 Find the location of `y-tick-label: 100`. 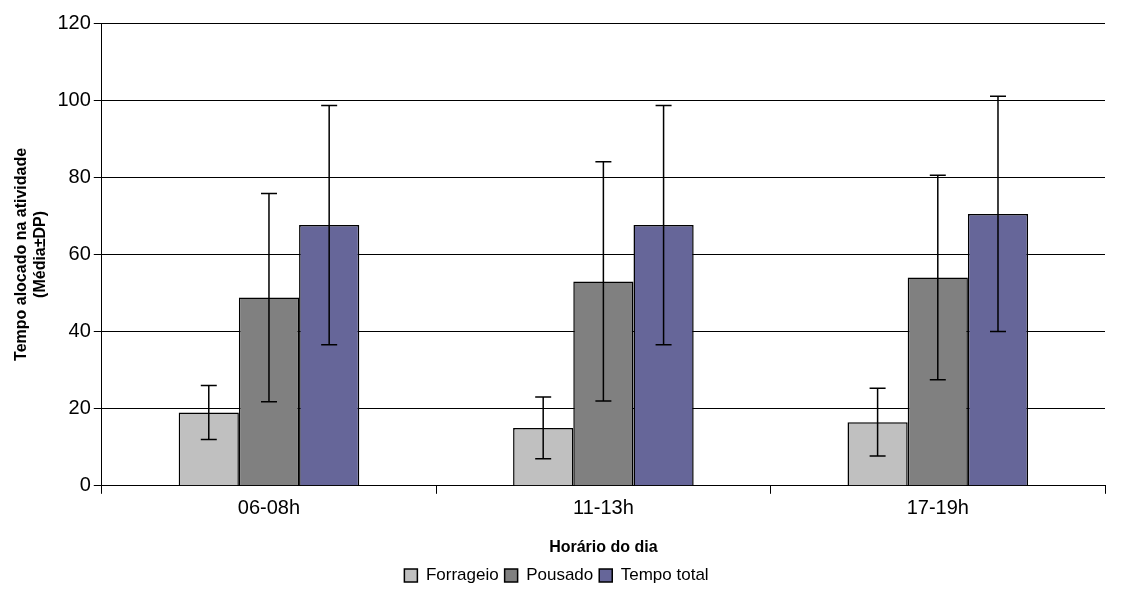

y-tick-label: 100 is located at coordinates (74, 98).